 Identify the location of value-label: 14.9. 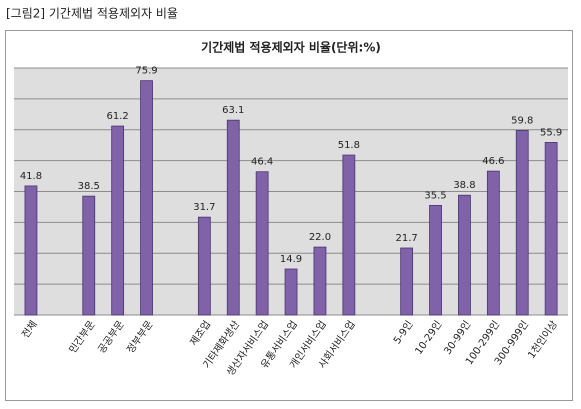
(291, 259).